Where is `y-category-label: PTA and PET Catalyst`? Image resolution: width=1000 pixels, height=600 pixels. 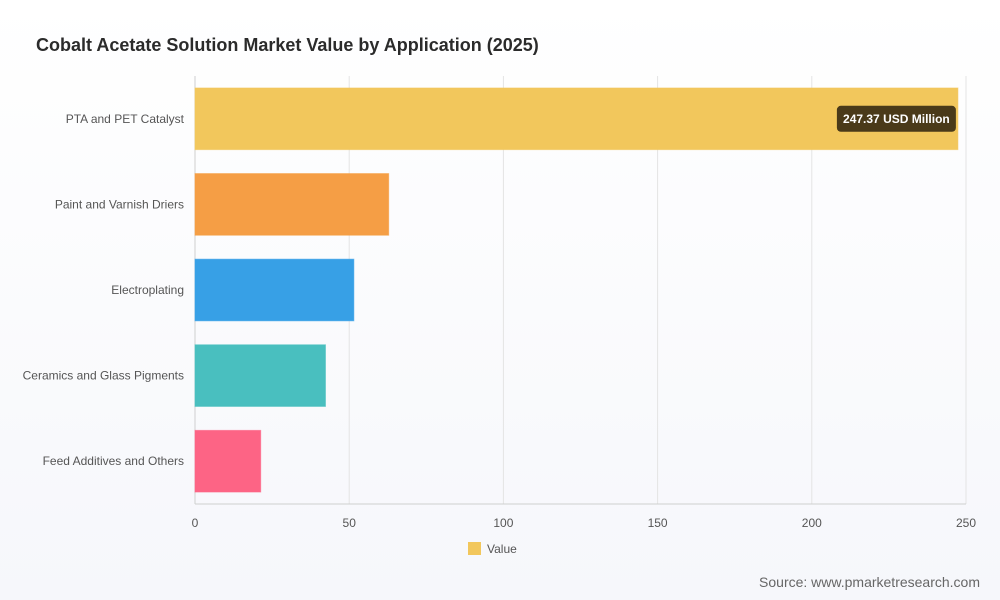
y-category-label: PTA and PET Catalyst is located at coordinates (125, 119).